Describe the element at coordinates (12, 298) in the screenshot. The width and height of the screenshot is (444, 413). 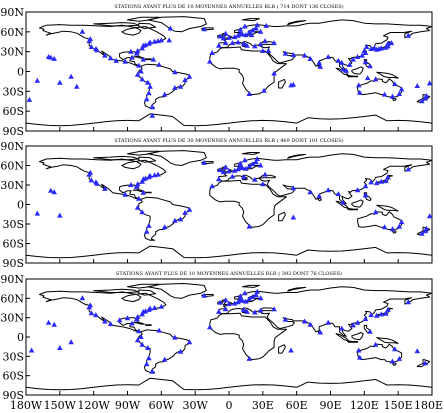
I see `lat-tick-label: 60N` at that location.